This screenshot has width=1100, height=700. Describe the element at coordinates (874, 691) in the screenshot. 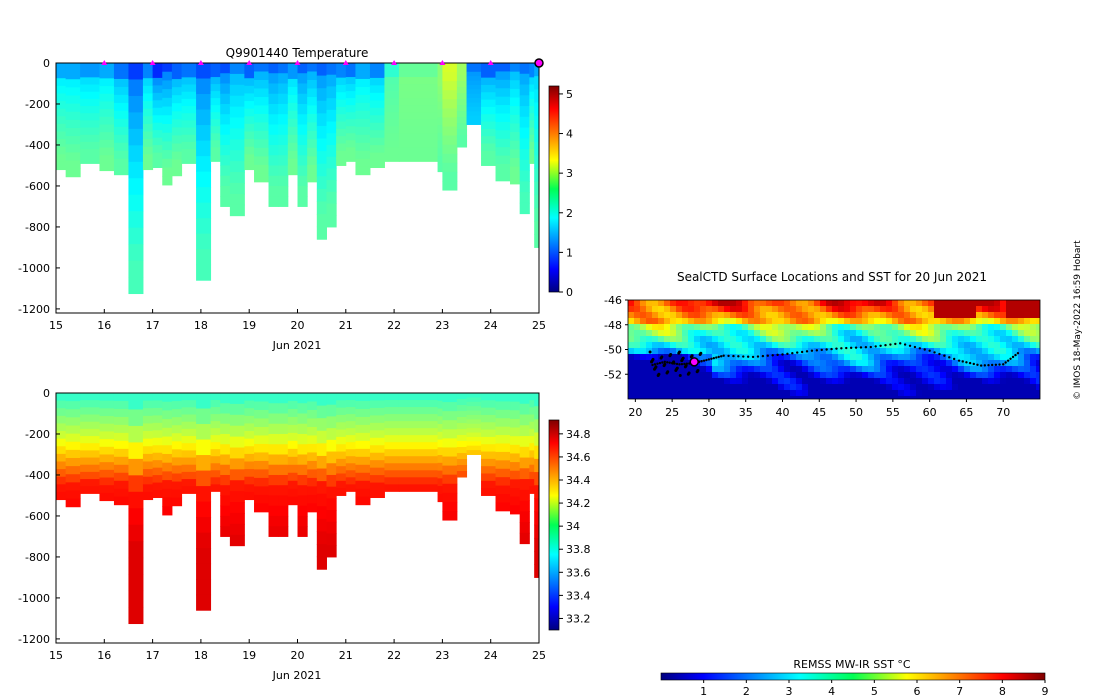

I see `sst-colorbar-tick-label: 5` at that location.